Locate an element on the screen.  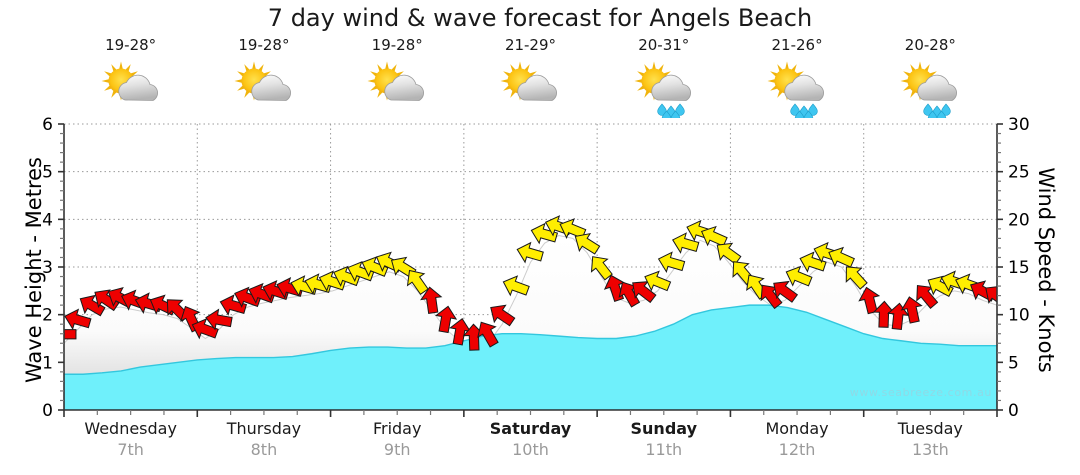
right-tick-label: 5 is located at coordinates (1013, 363).